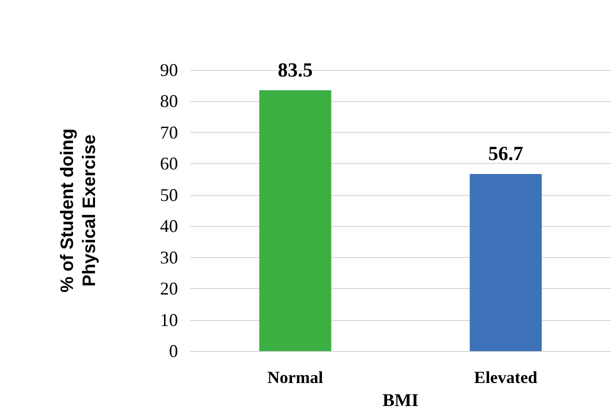  Describe the element at coordinates (506, 378) in the screenshot. I see `x-tick-label: Elevated` at that location.